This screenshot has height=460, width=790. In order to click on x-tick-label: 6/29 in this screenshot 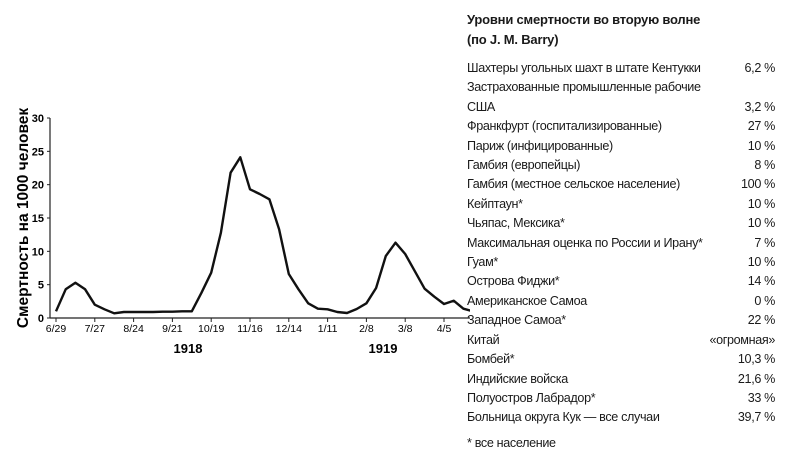, I will do `click(56, 329)`.